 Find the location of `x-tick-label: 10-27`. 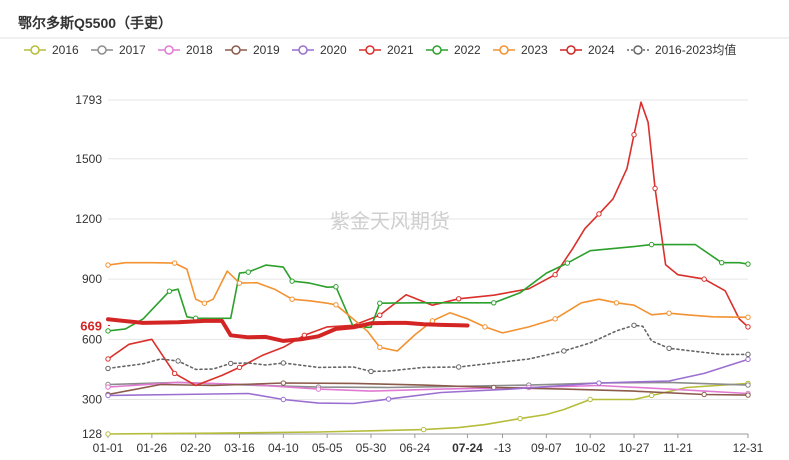

x-tick-label: 10-27 is located at coordinates (634, 448).